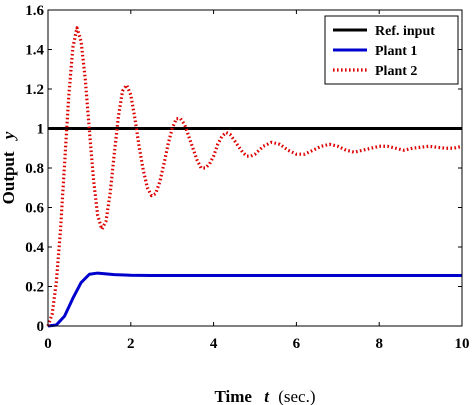 The width and height of the screenshot is (474, 405). What do you see at coordinates (214, 344) in the screenshot?
I see `x-tick-label: 4` at bounding box center [214, 344].